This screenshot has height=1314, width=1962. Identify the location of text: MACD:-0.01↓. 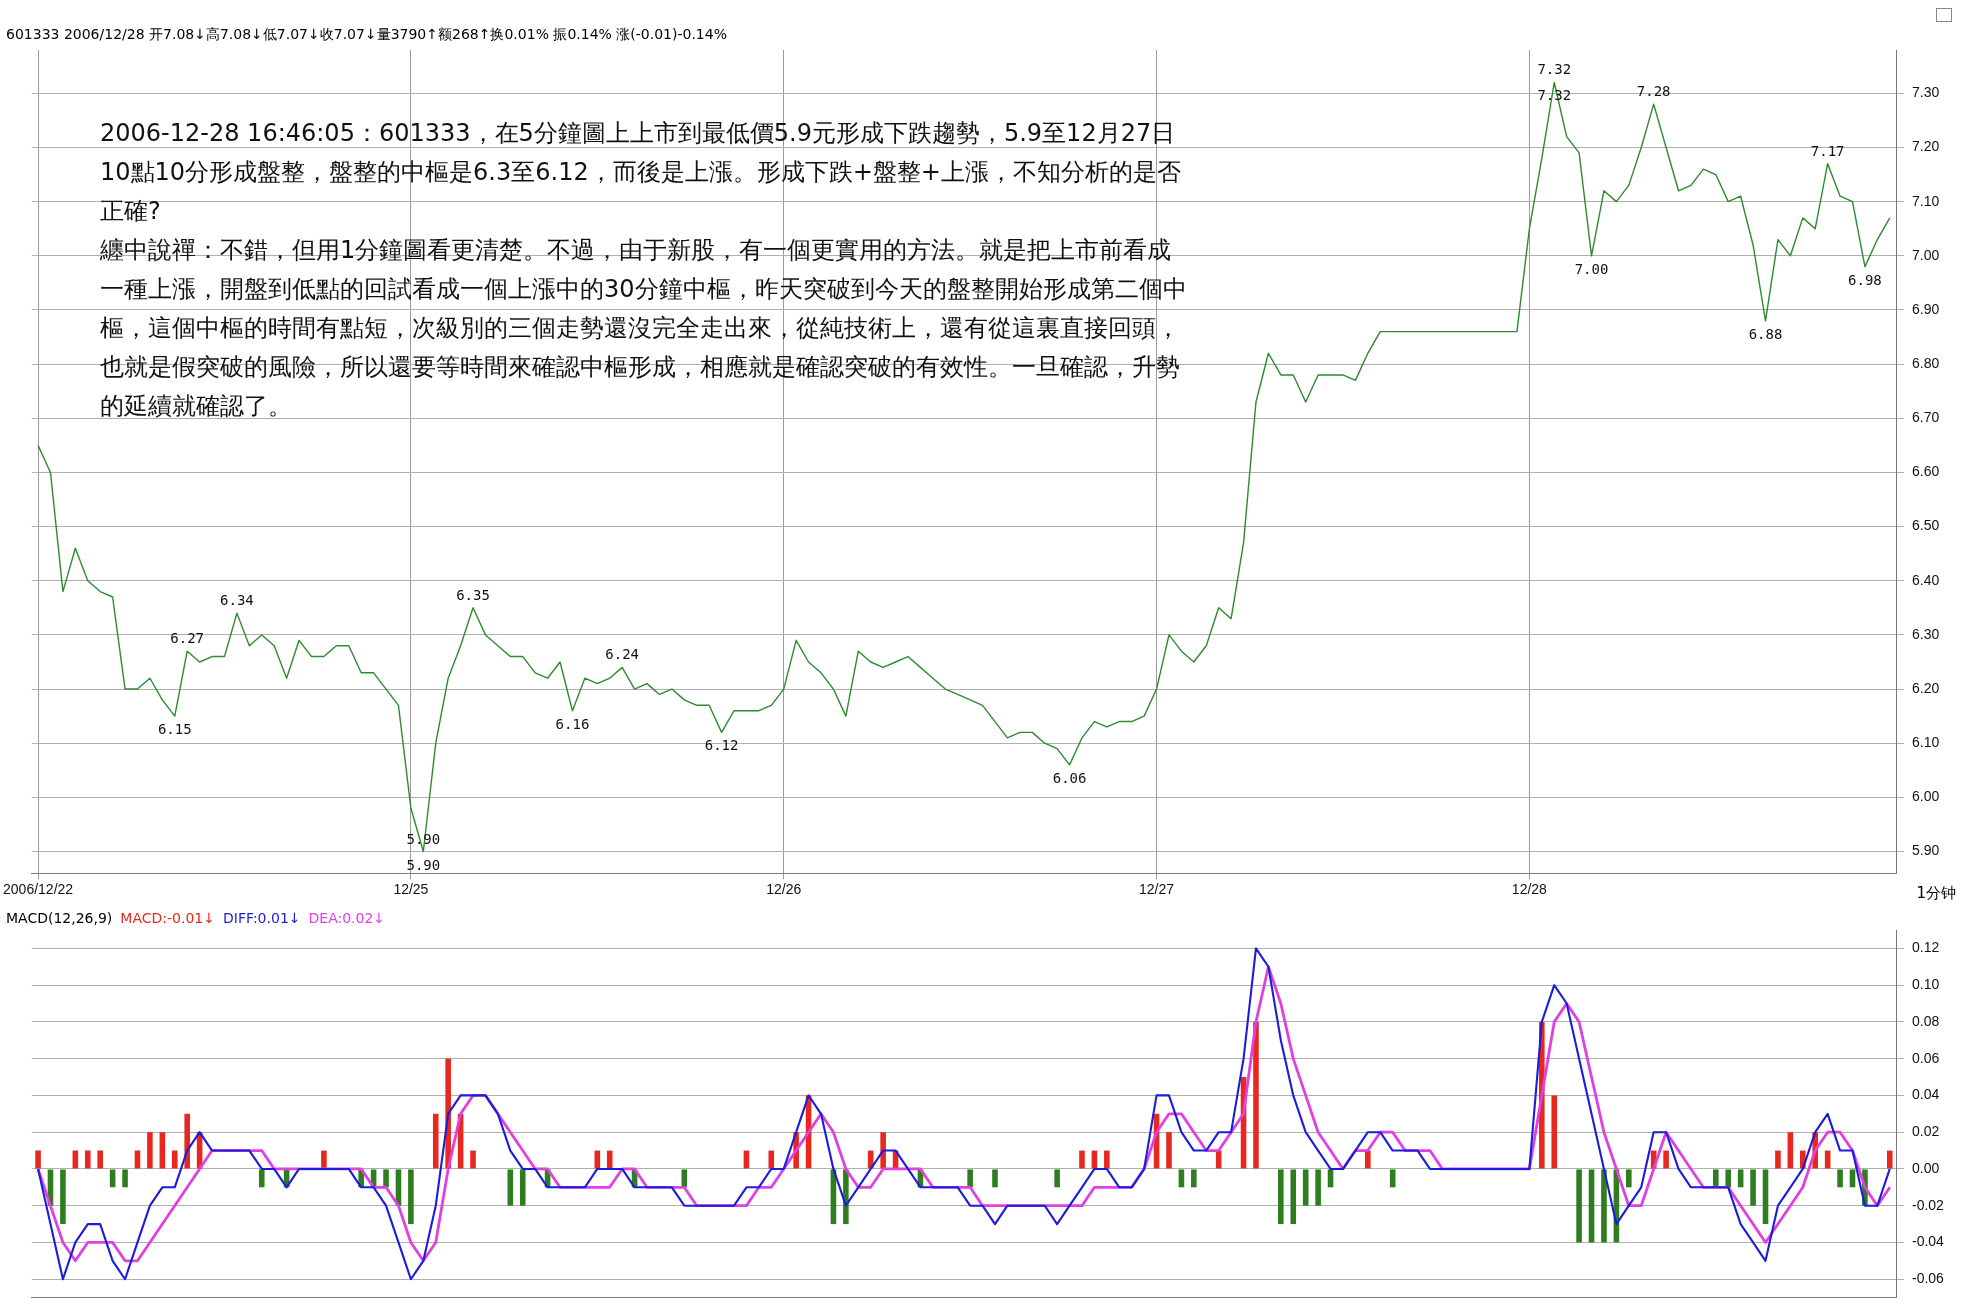
(167, 918).